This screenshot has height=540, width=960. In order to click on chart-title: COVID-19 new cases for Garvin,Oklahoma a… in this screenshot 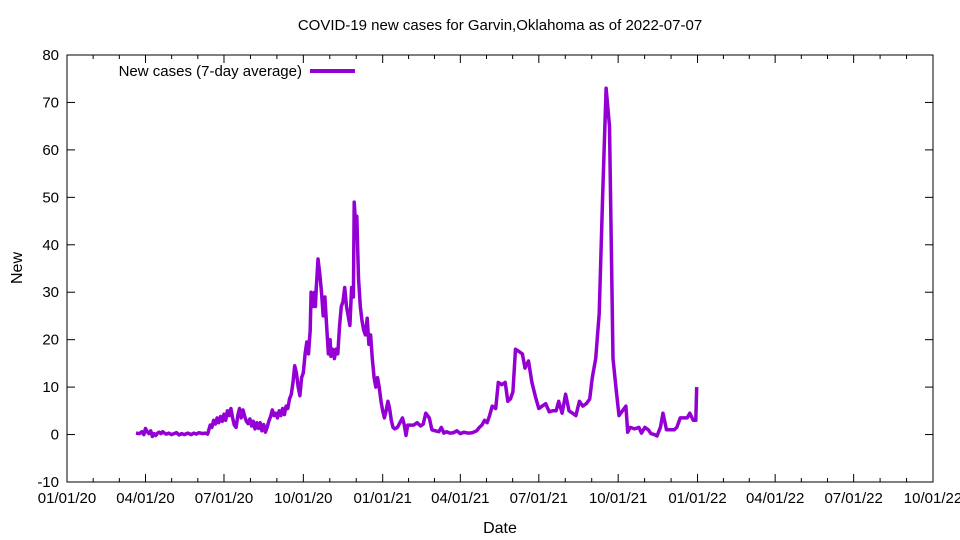, I will do `click(500, 25)`.